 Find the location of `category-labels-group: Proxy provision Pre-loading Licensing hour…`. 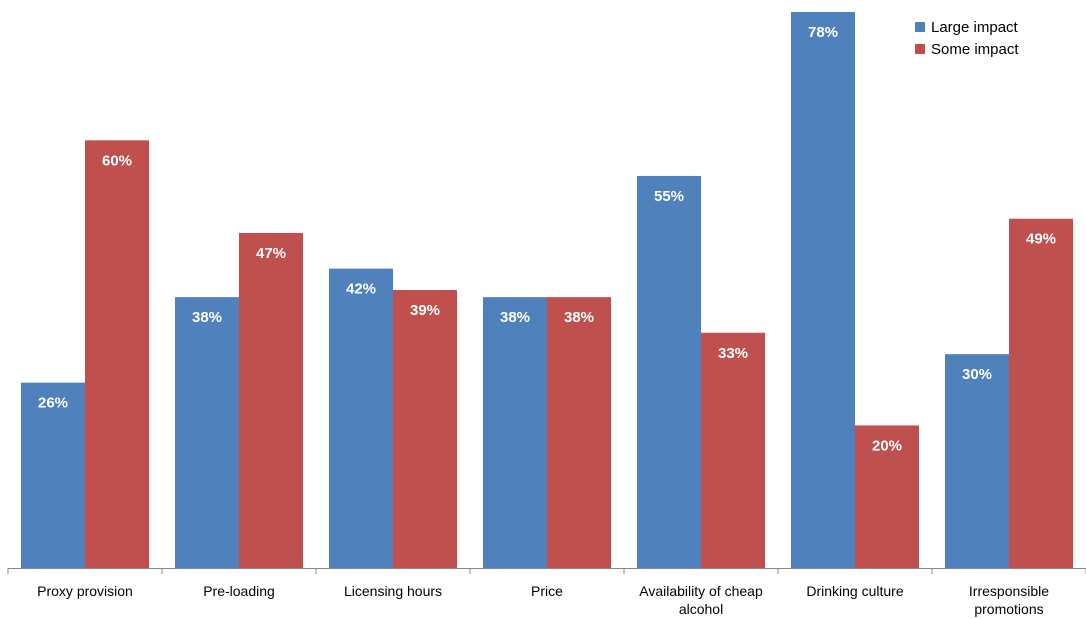

category-labels-group: Proxy provision Pre-loading Licensing hour… is located at coordinates (543, 600).